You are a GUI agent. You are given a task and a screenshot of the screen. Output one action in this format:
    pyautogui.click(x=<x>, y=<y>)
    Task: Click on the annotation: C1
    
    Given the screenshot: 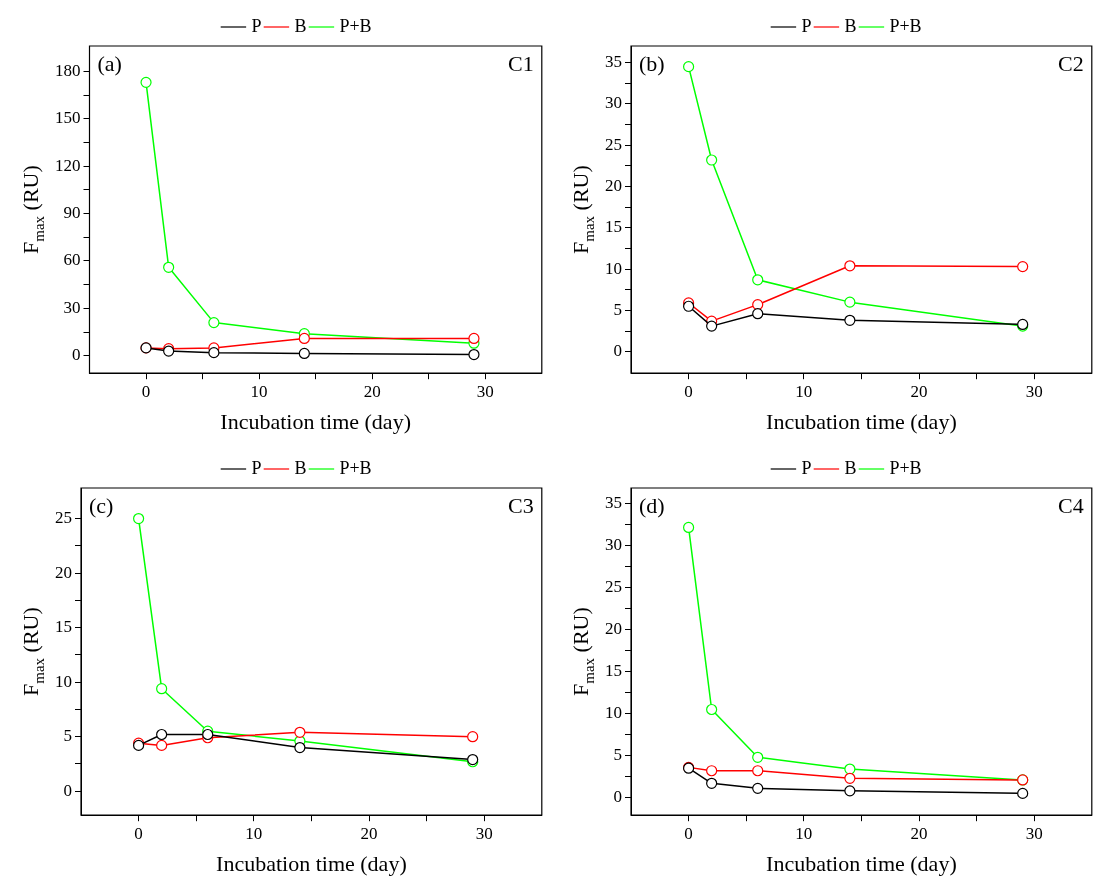 What is the action you would take?
    pyautogui.click(x=521, y=63)
    